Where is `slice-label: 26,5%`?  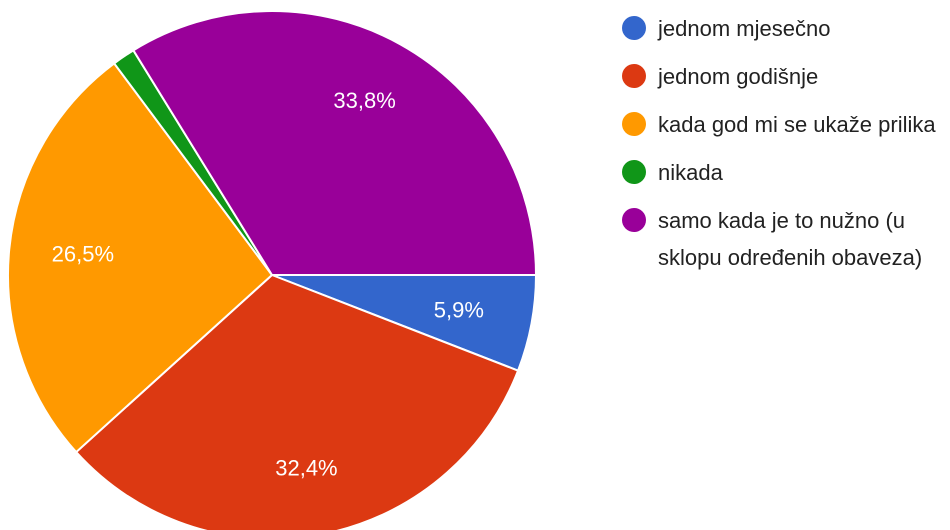
slice-label: 26,5% is located at coordinates (83, 254).